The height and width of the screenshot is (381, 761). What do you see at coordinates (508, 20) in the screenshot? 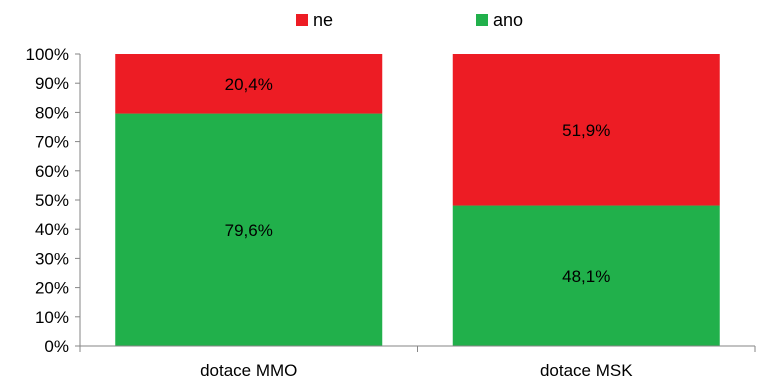
I see `legend-label-ano: ano` at bounding box center [508, 20].